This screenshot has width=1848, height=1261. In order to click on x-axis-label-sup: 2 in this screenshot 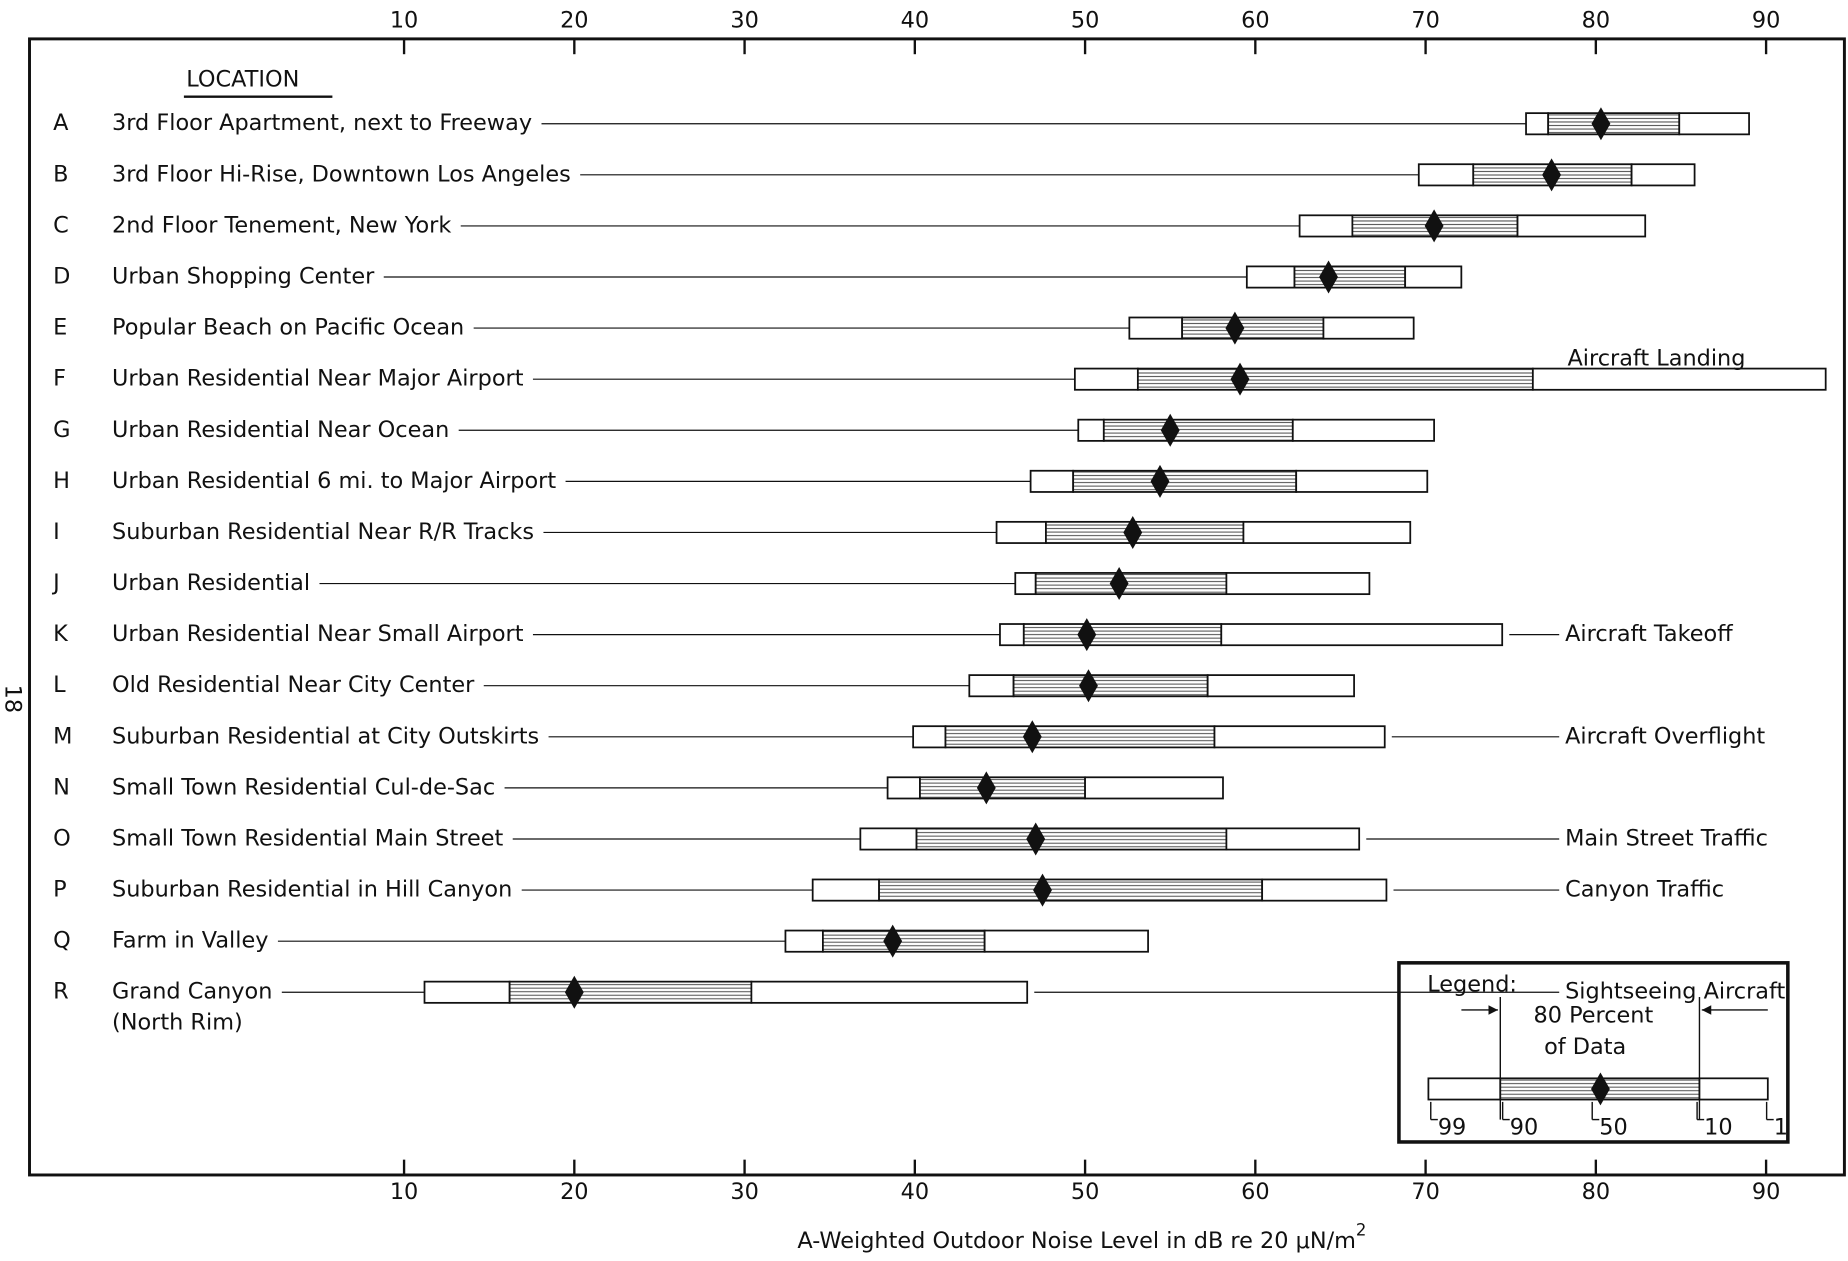, I will do `click(1361, 1229)`.